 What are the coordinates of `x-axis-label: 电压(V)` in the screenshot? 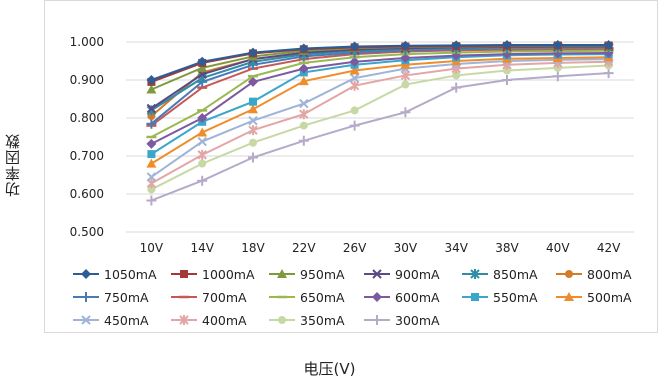 It's located at (329, 369).